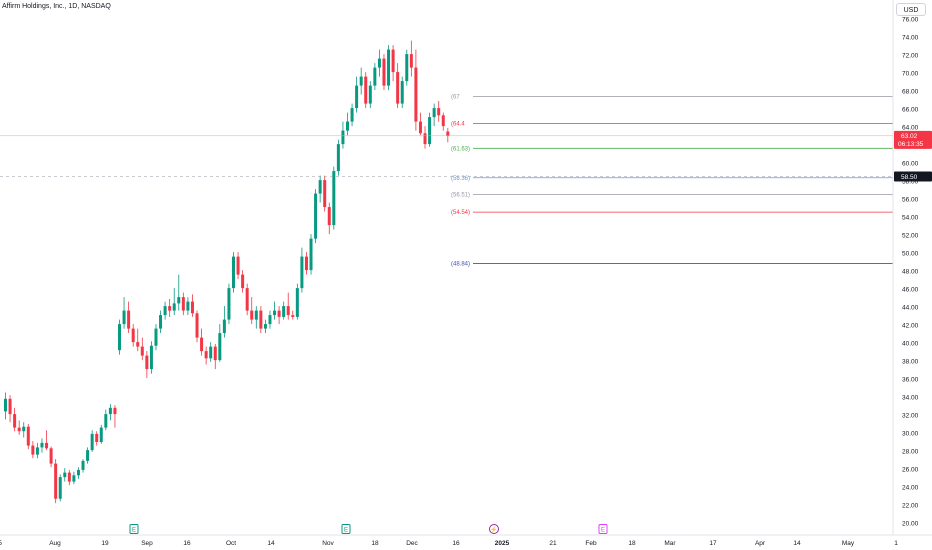  I want to click on level-label: (58.36), so click(460, 179).